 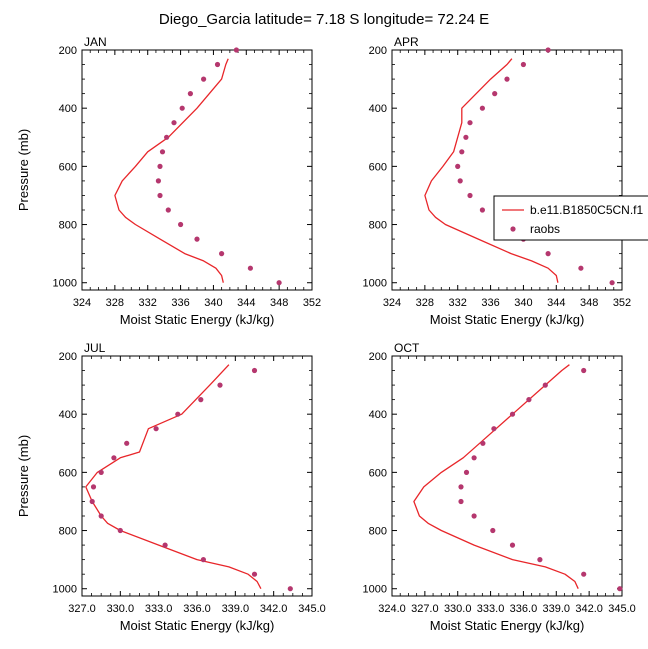 I want to click on x-tick-label: 342.0, so click(x=589, y=609).